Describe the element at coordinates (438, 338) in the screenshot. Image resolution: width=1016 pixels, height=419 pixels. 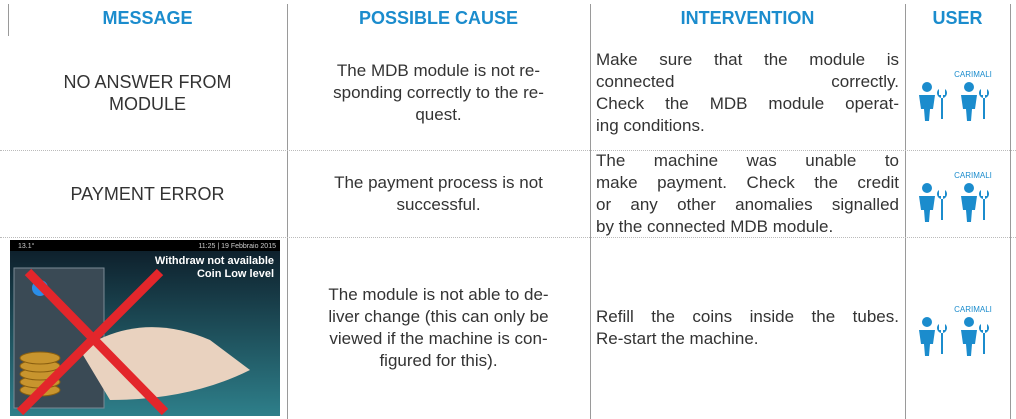
I see `text-line: viewed if the machine is con-` at that location.